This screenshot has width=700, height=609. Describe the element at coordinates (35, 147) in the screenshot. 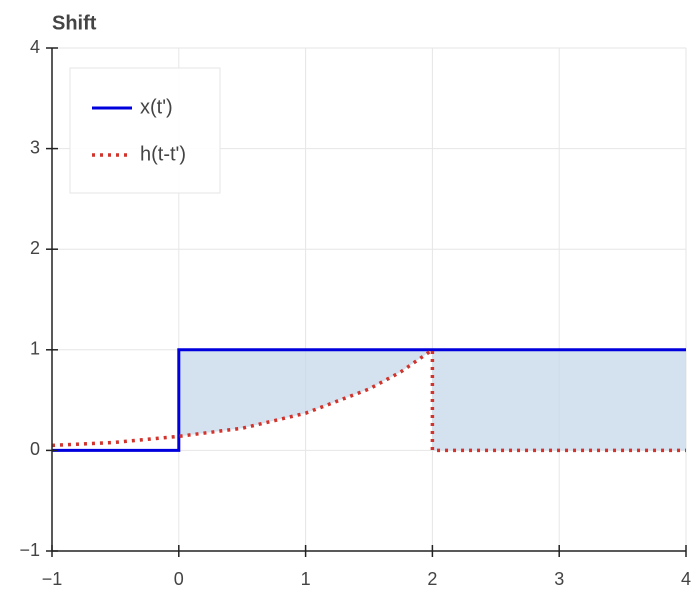

I see `y-tick-label: 3` at that location.